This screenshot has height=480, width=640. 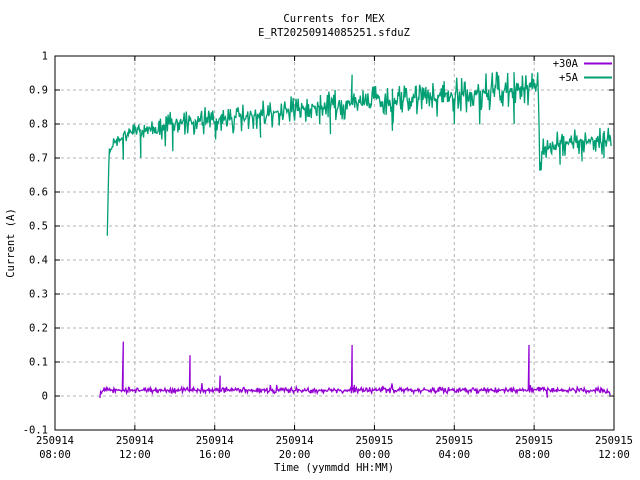 I want to click on x-tick-label-time: 20:00, so click(x=295, y=455).